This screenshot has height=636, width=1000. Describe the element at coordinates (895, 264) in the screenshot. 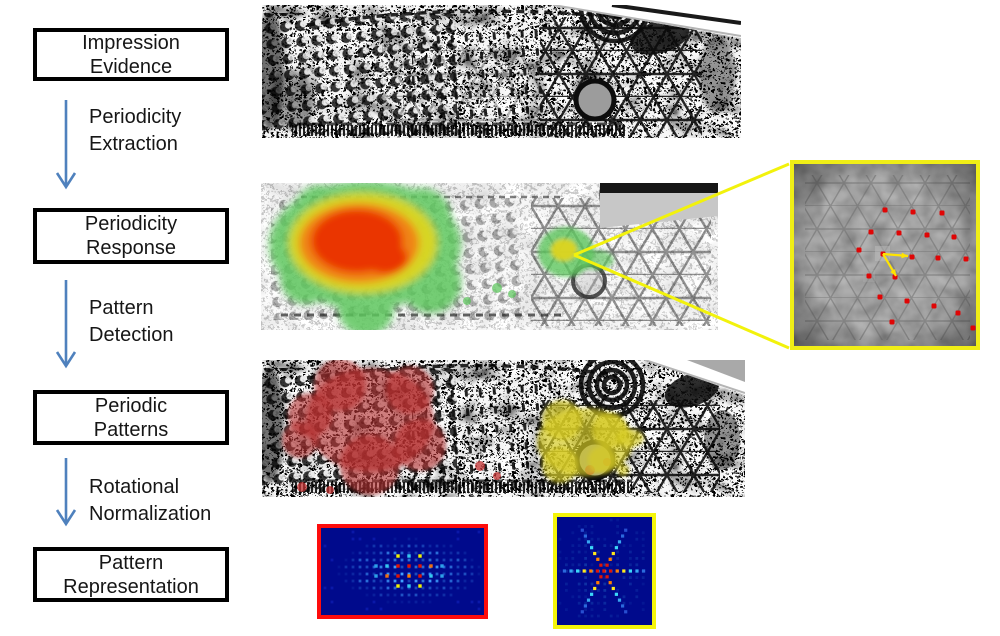

I see `lattice-basis-arrows` at that location.